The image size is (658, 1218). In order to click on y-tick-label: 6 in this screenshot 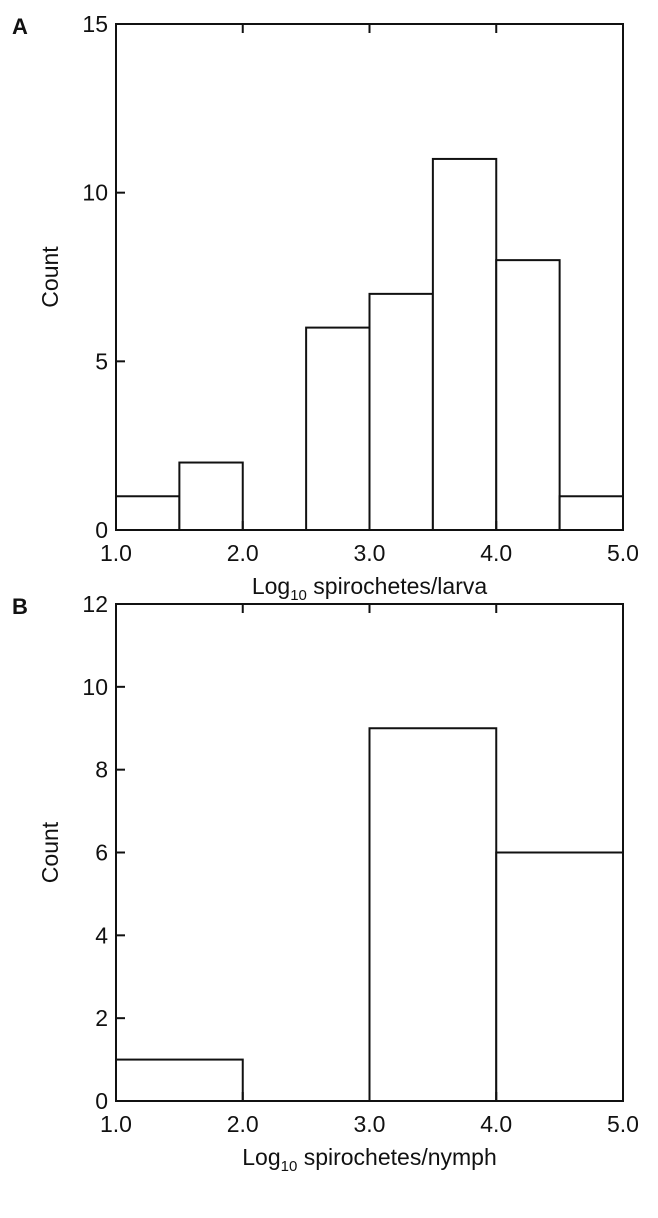, I will do `click(101, 853)`.